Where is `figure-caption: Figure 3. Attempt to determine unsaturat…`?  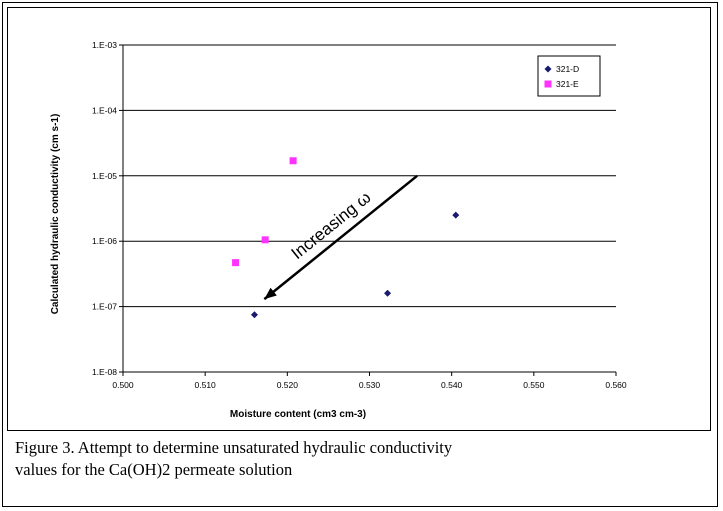
figure-caption: Figure 3. Attempt to determine unsaturat… is located at coordinates (360, 459).